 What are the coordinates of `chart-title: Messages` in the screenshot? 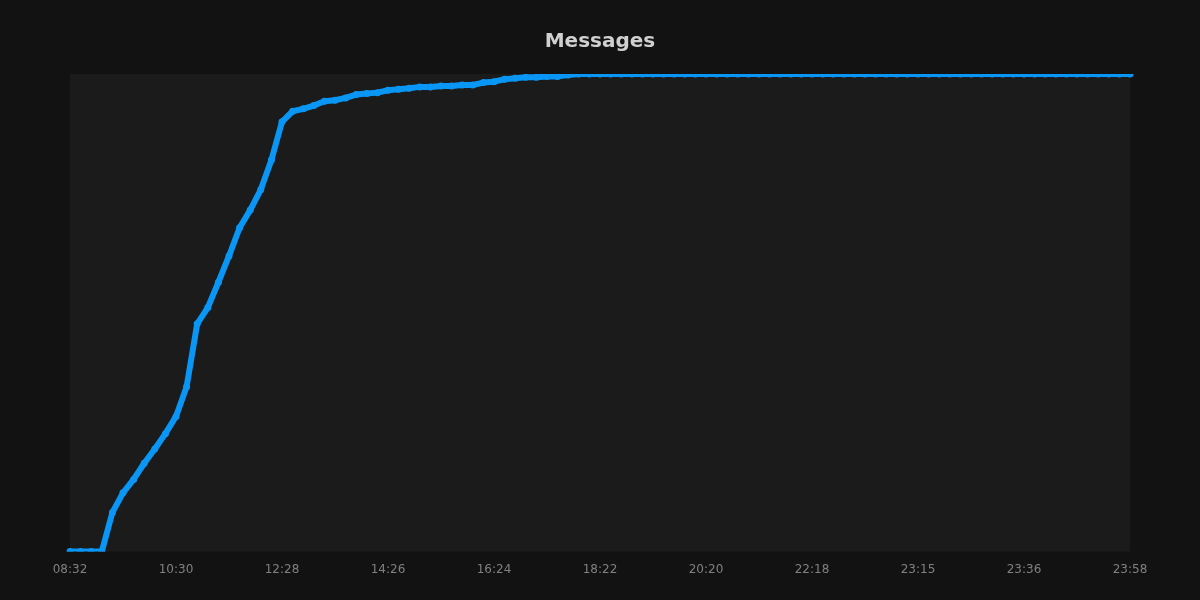 It's located at (600, 40).